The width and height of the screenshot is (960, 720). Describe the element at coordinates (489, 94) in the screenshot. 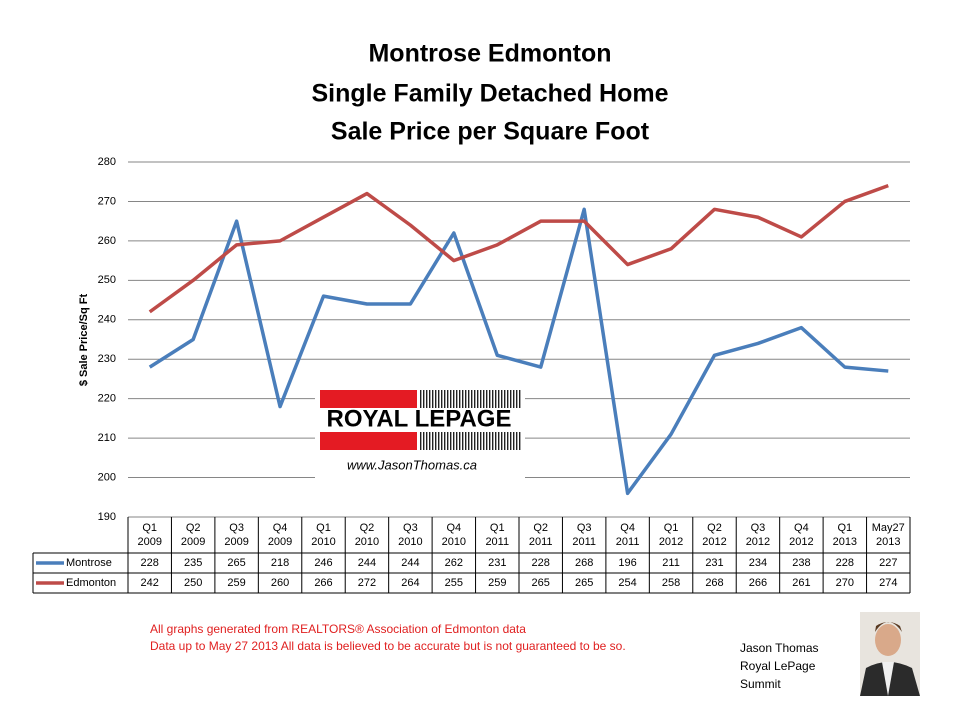

I see `chart-title: Single Family Detached Home` at that location.